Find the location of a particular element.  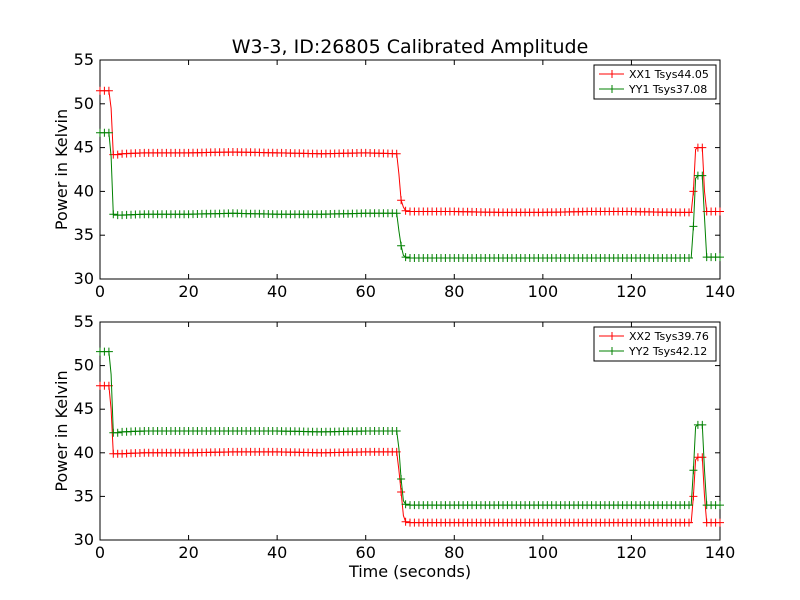

legend-label-1: XX2 Tsys39.76 is located at coordinates (669, 336).